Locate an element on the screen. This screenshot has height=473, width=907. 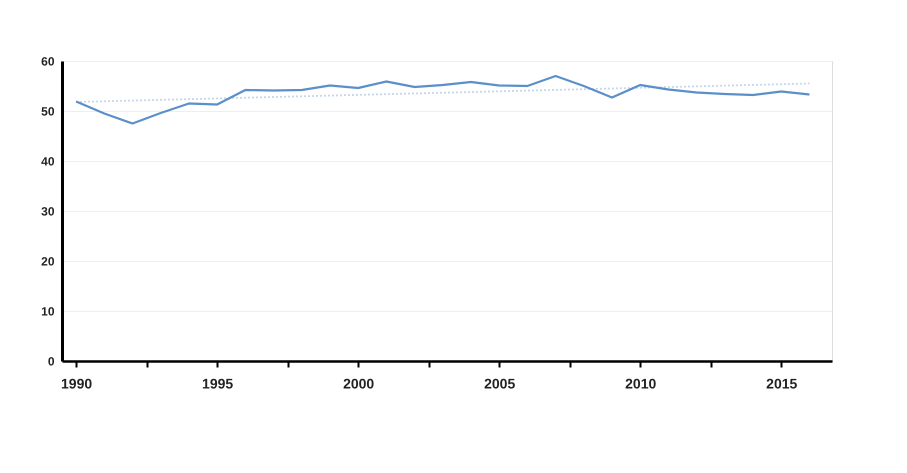
x-tick-label: 2000 is located at coordinates (358, 384).